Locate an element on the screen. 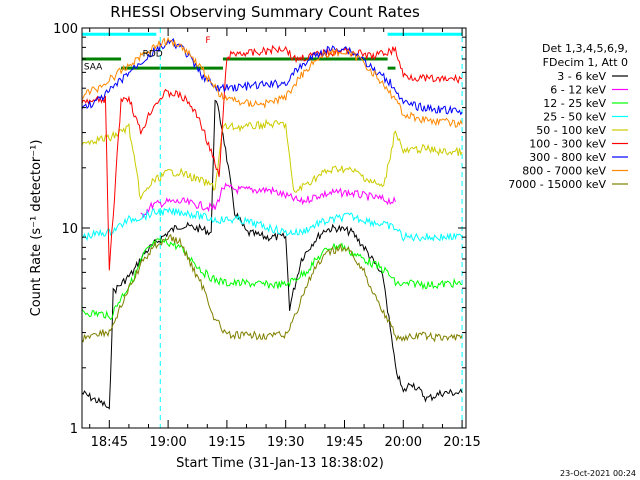 This screenshot has width=640, height=480. x-tick-label-0: 18:45 is located at coordinates (109, 442).